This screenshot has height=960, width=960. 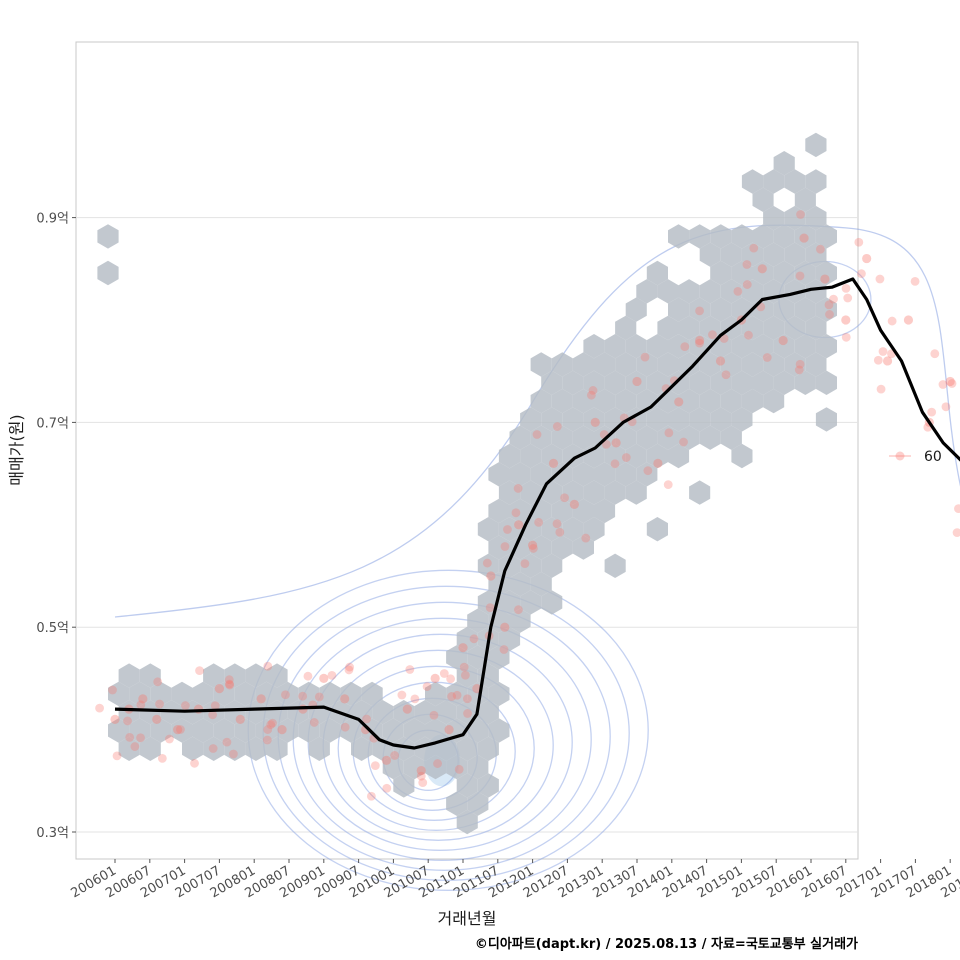 What do you see at coordinates (915, 457) in the screenshot?
I see `legend: 60` at bounding box center [915, 457].